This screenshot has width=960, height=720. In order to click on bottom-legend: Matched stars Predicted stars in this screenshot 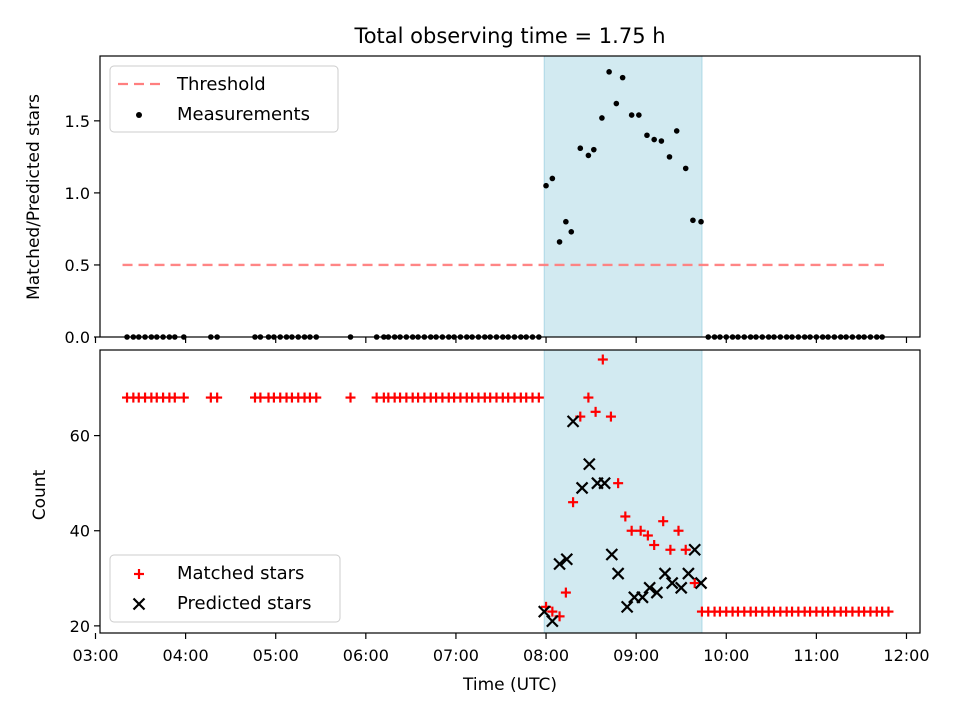, I will do `click(225, 588)`.